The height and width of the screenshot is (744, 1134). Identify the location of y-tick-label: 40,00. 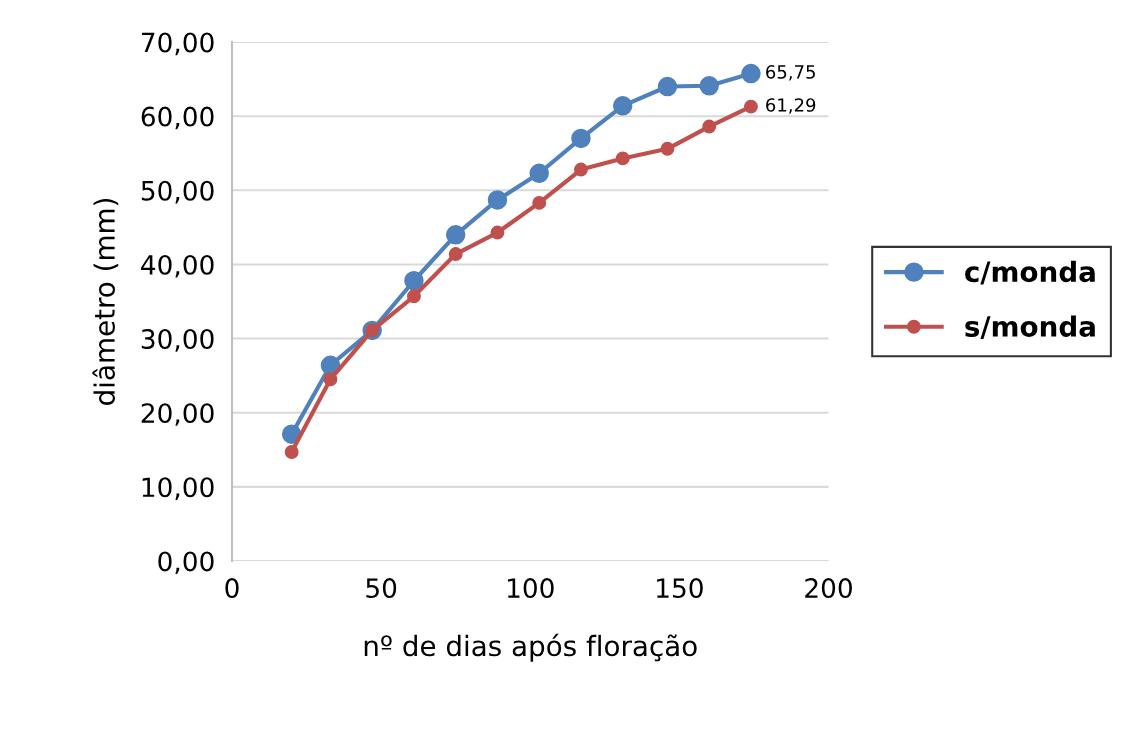
(177, 266).